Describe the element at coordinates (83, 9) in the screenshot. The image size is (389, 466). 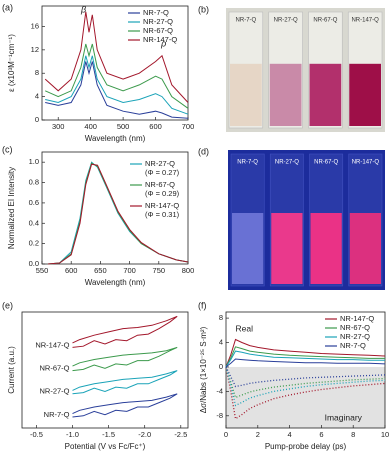
I see `annotation: β` at that location.